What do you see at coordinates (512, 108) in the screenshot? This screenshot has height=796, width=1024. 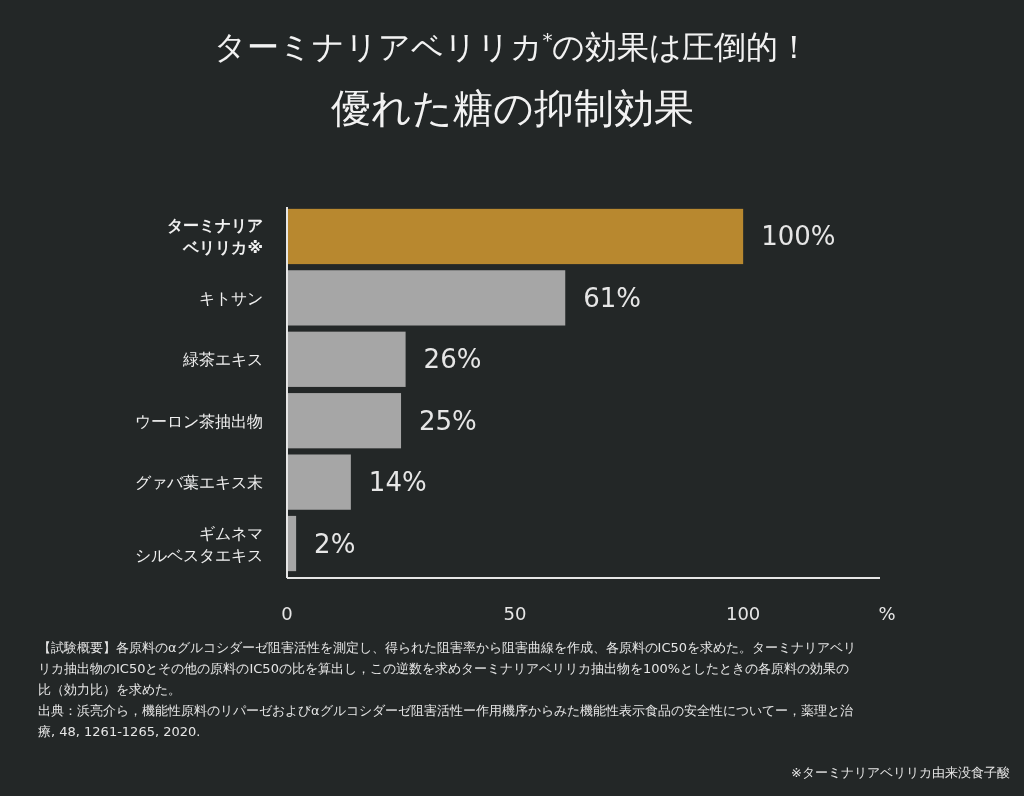 I see `chart-subtitle: 優れた糖の抑制効果` at bounding box center [512, 108].